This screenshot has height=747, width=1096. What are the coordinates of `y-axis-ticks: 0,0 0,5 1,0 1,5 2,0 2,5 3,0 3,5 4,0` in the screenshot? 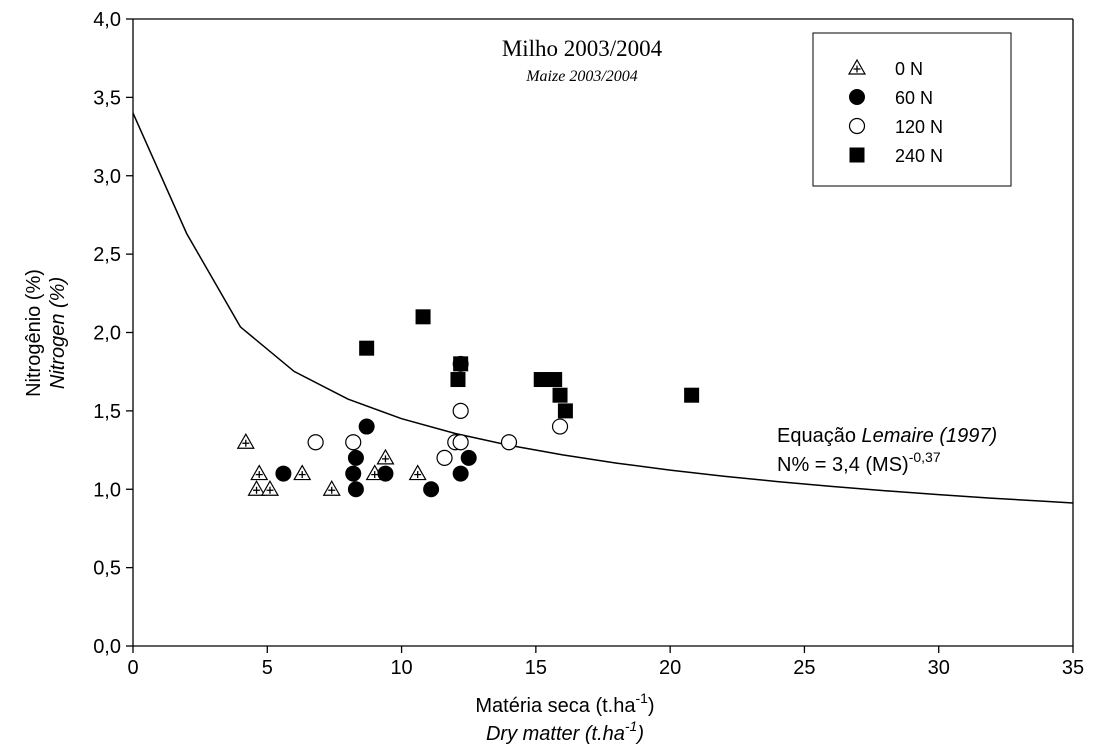 It's located at (113, 333).